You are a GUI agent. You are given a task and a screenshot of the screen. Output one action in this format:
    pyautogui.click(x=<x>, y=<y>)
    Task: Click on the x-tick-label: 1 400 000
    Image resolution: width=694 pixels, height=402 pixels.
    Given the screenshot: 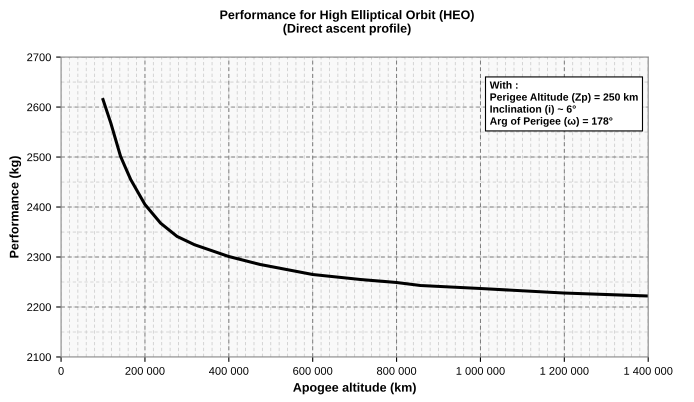 What is the action you would take?
    pyautogui.click(x=648, y=370)
    